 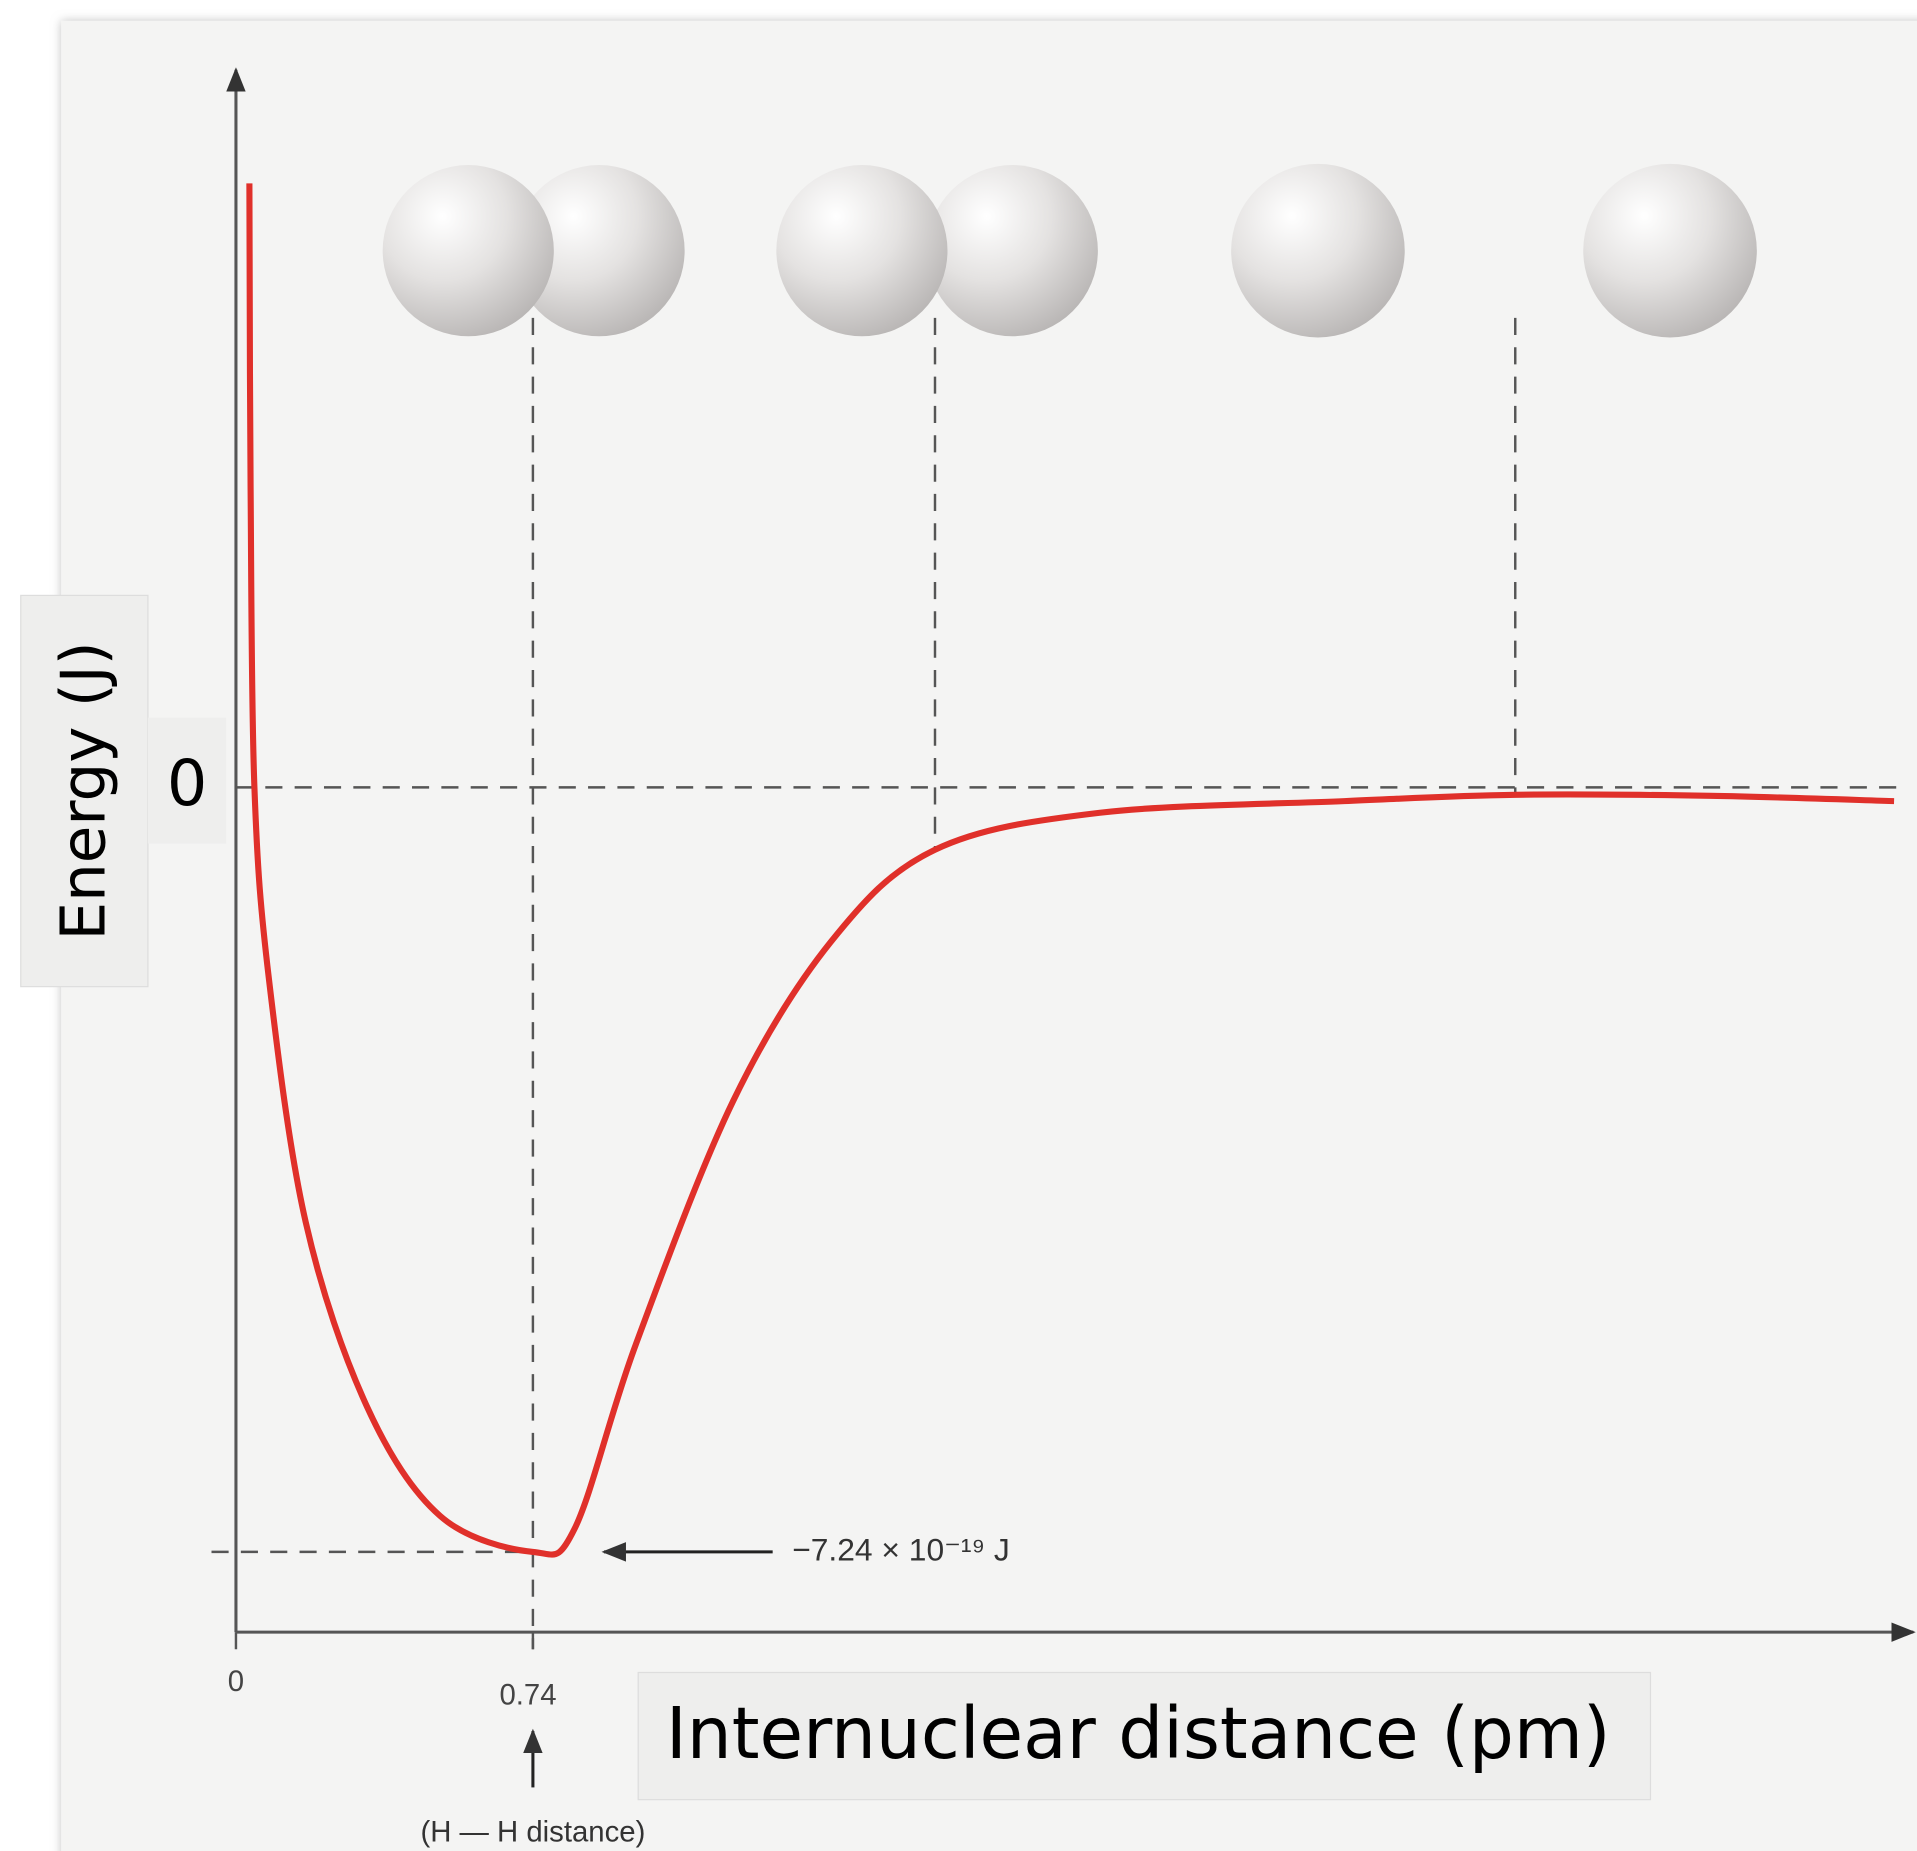 I want to click on y-axis-label: Energy (J), so click(x=84, y=790).